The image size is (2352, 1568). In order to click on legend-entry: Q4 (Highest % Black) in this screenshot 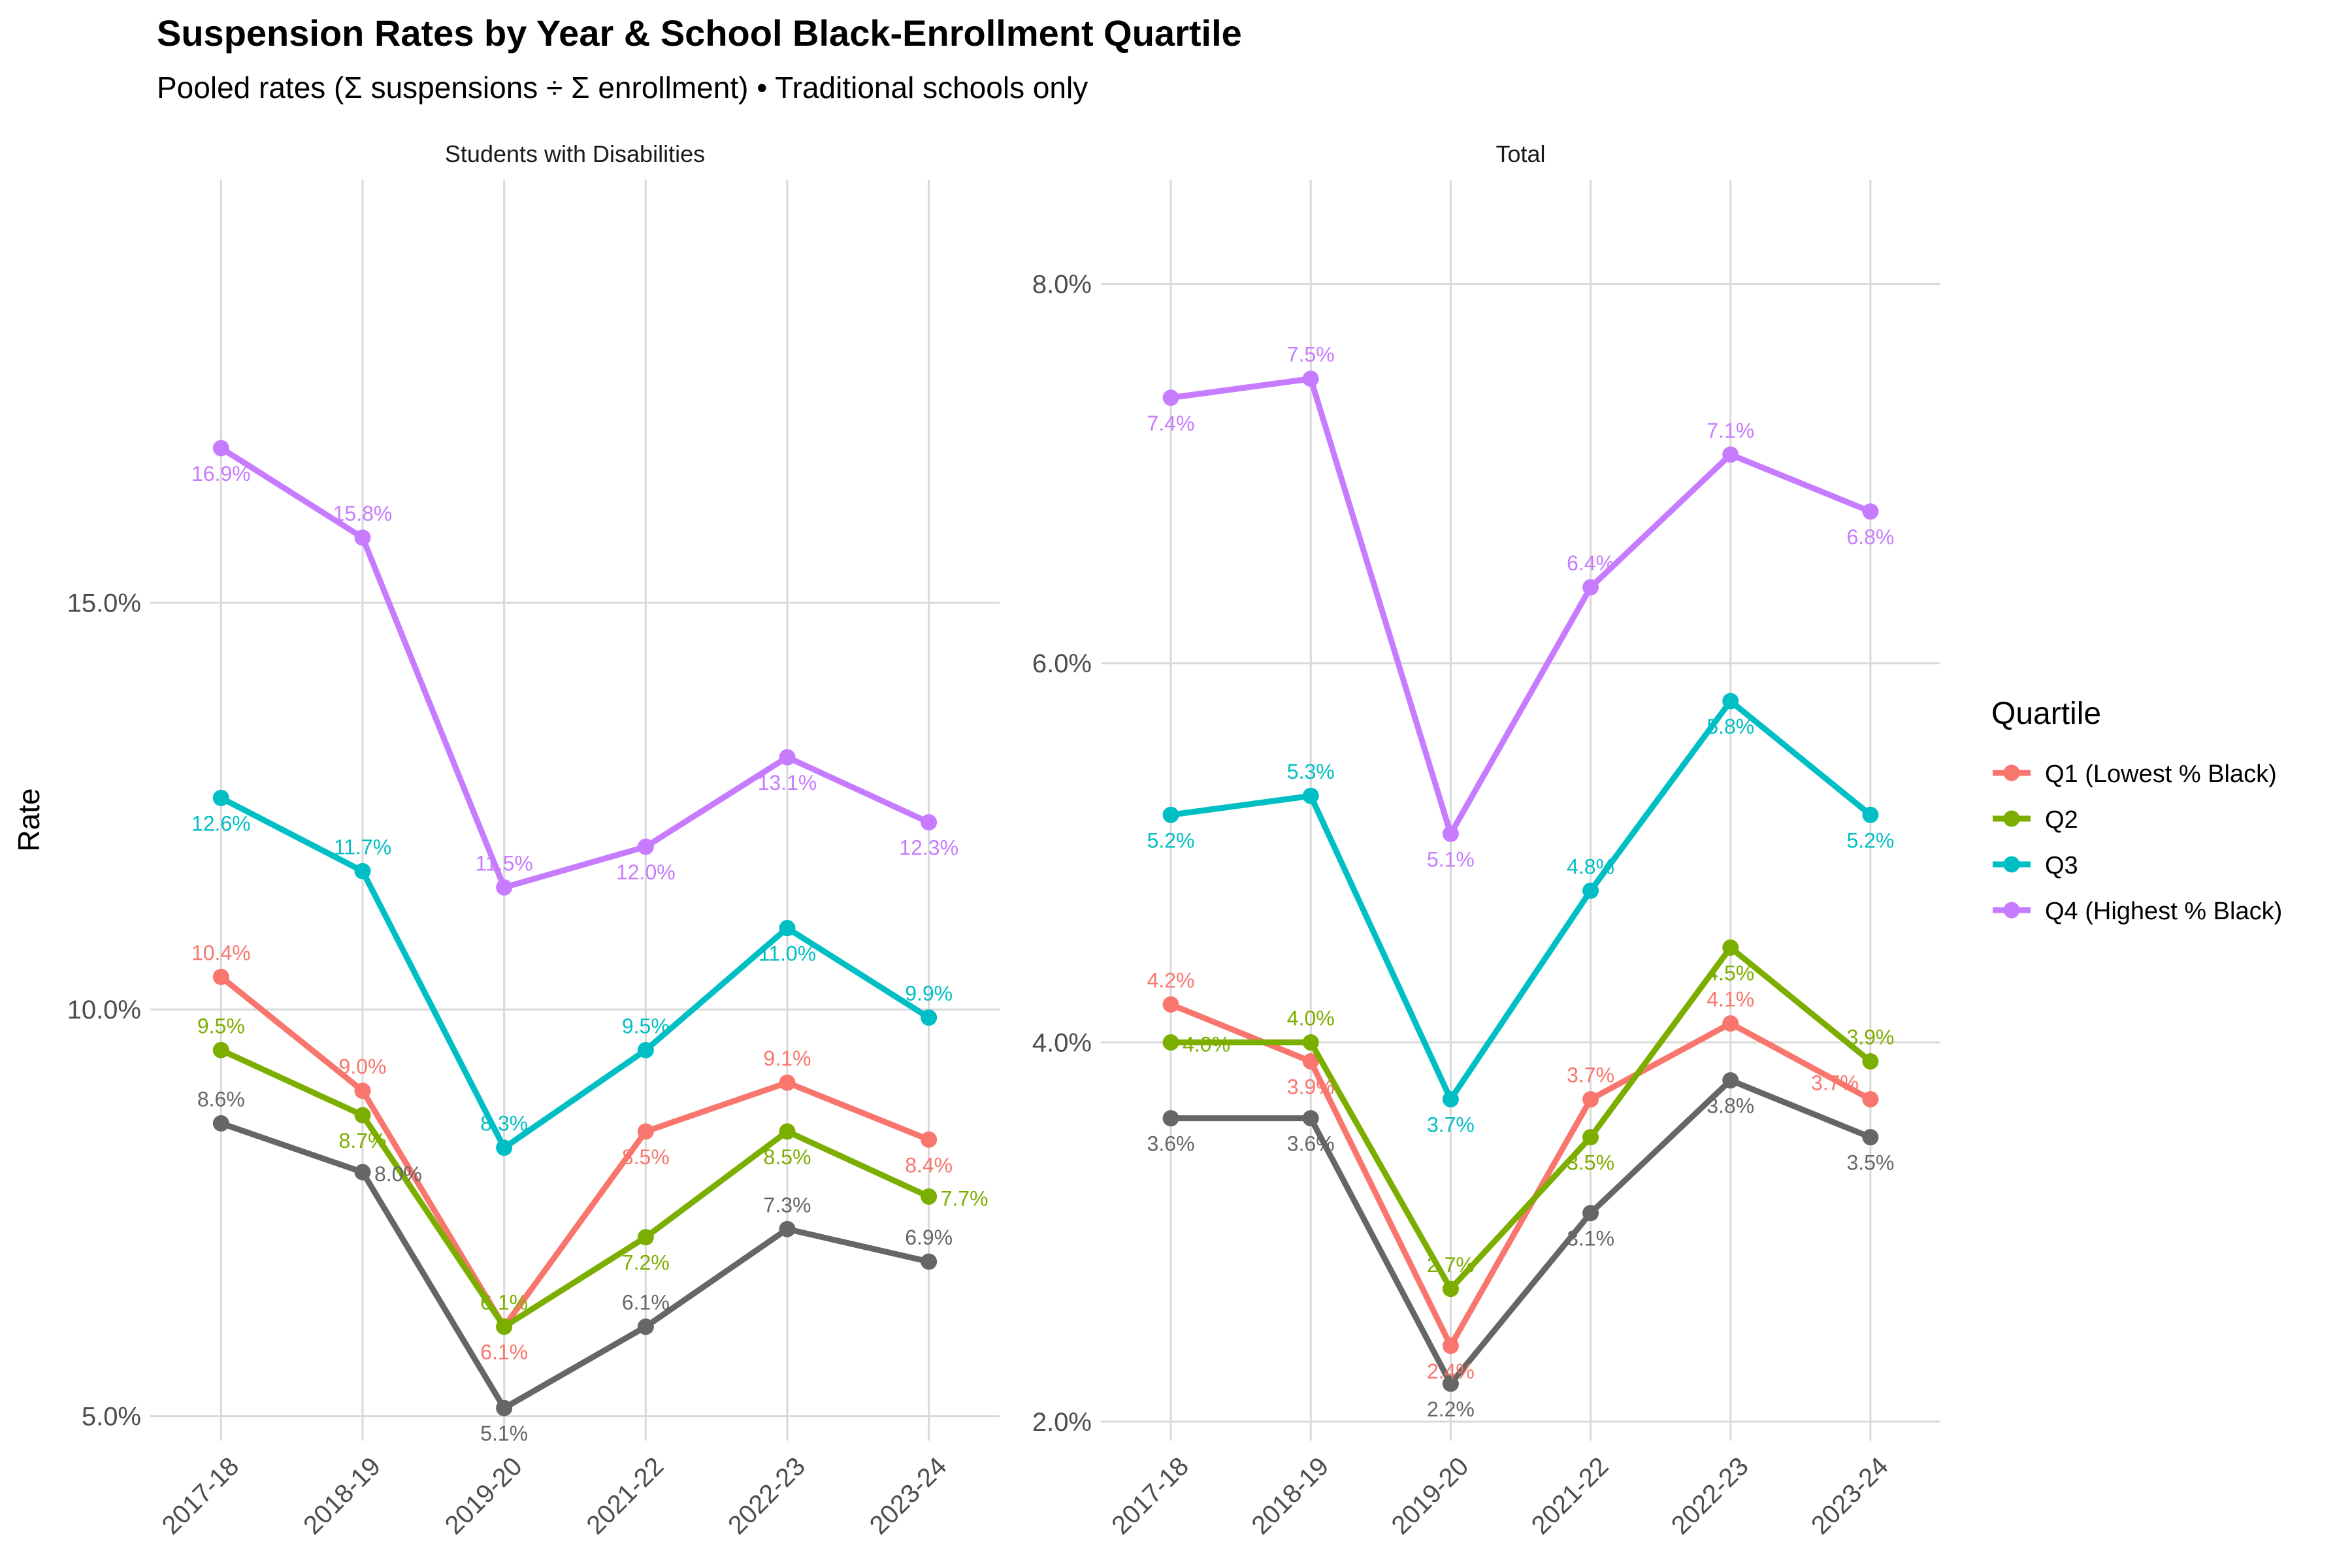, I will do `click(2137, 911)`.